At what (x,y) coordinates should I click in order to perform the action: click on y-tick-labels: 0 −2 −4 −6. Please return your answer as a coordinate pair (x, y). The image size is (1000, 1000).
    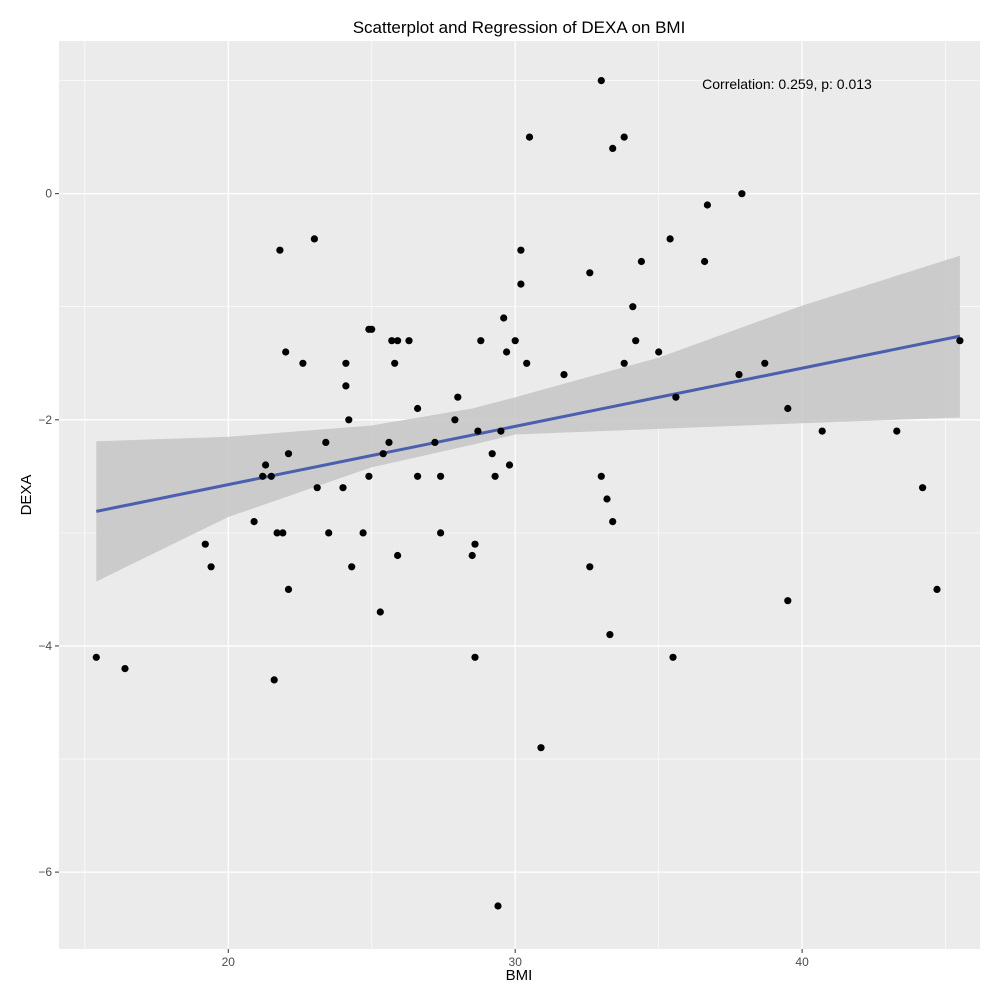
    Looking at the image, I should click on (48, 533).